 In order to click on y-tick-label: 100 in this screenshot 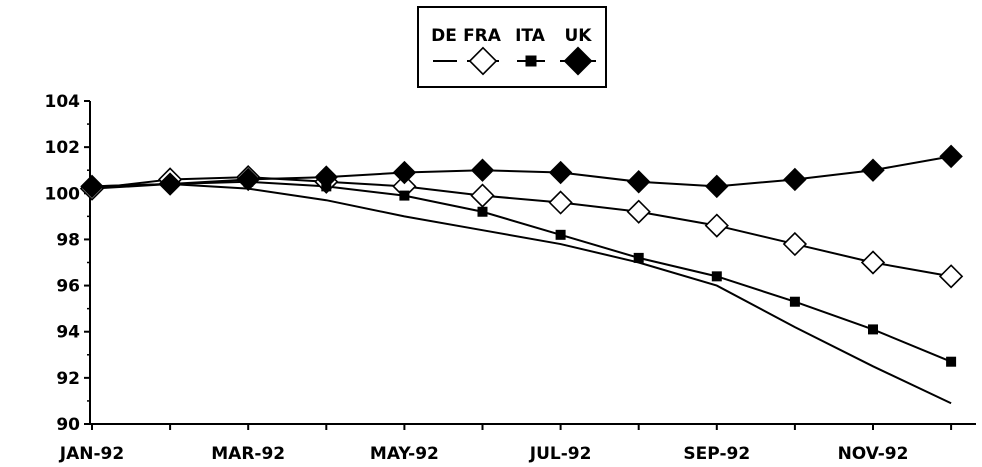, I will do `click(63, 194)`.